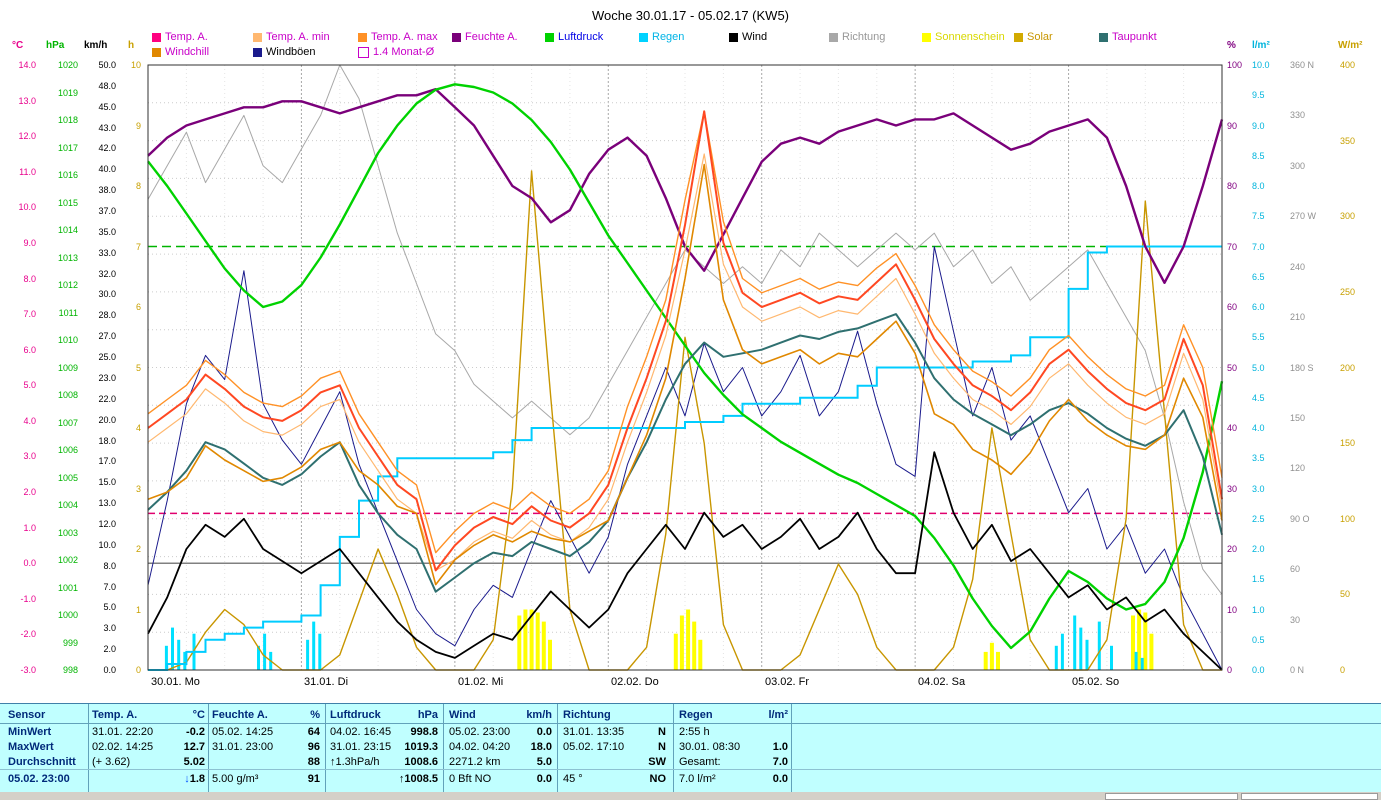 This screenshot has width=1381, height=800. Describe the element at coordinates (1230, 670) in the screenshot. I see `axis-tick-pct: 0` at that location.